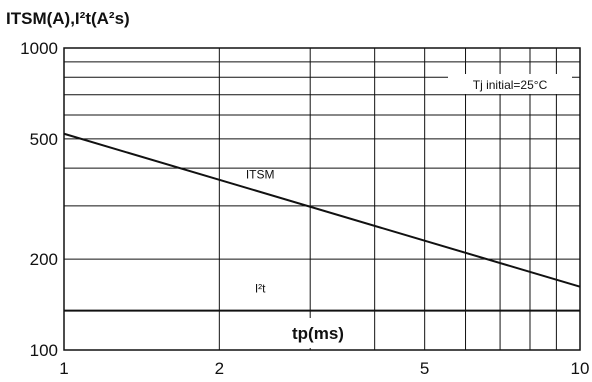  I want to click on annotation-label: Tj initial=25°C, so click(510, 85).